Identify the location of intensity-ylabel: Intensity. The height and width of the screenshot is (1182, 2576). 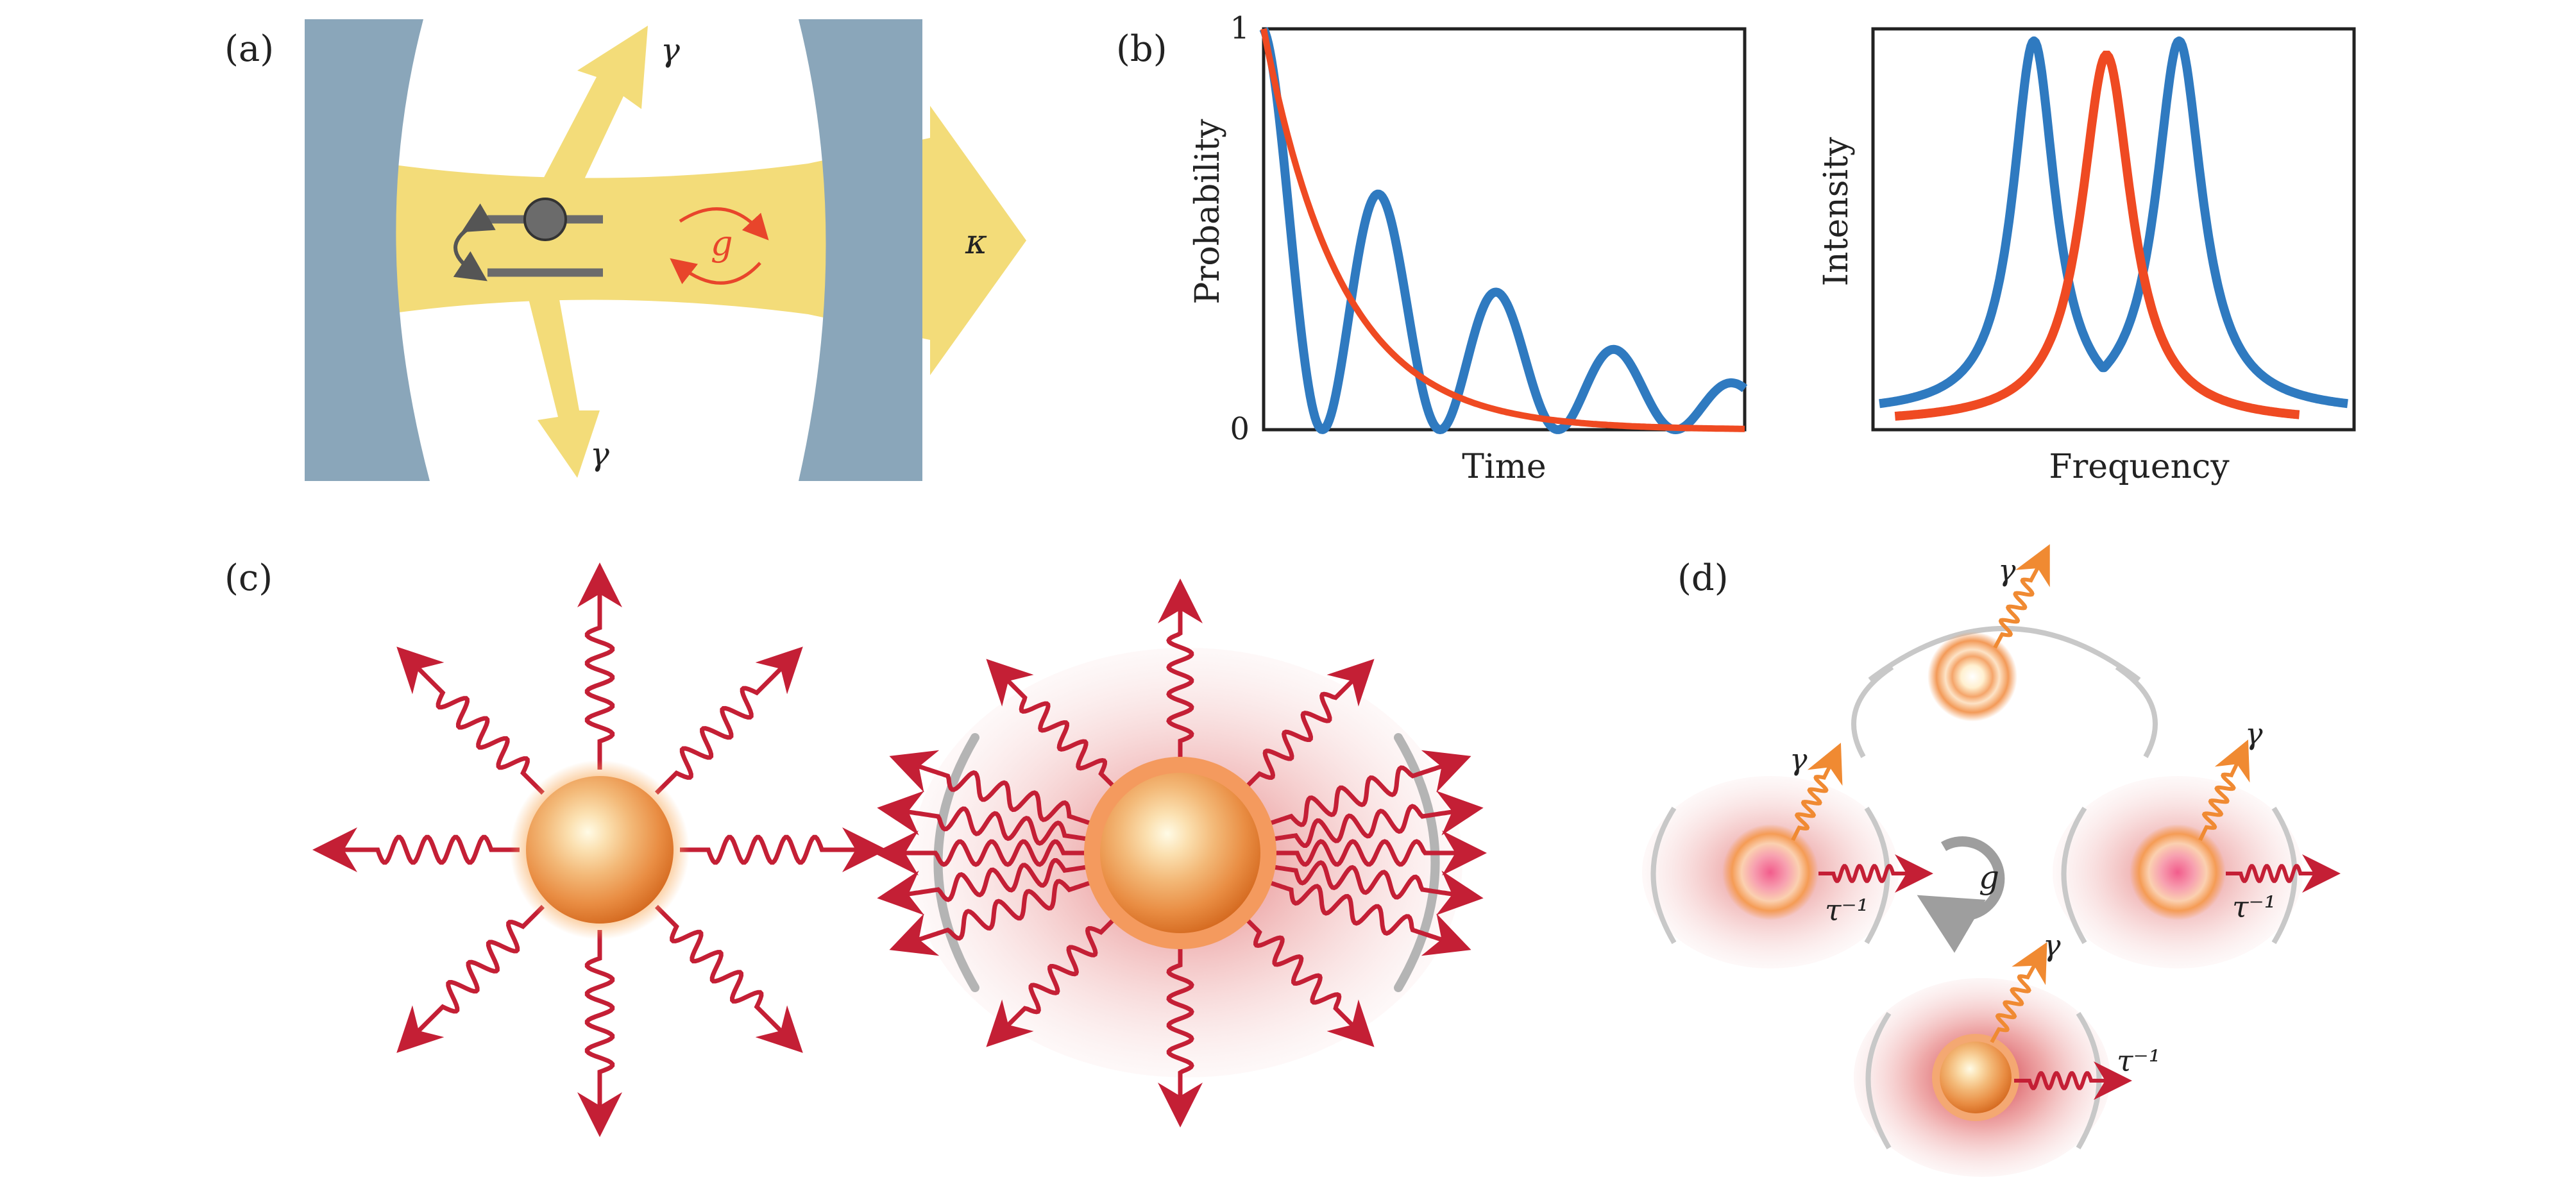
(1836, 211).